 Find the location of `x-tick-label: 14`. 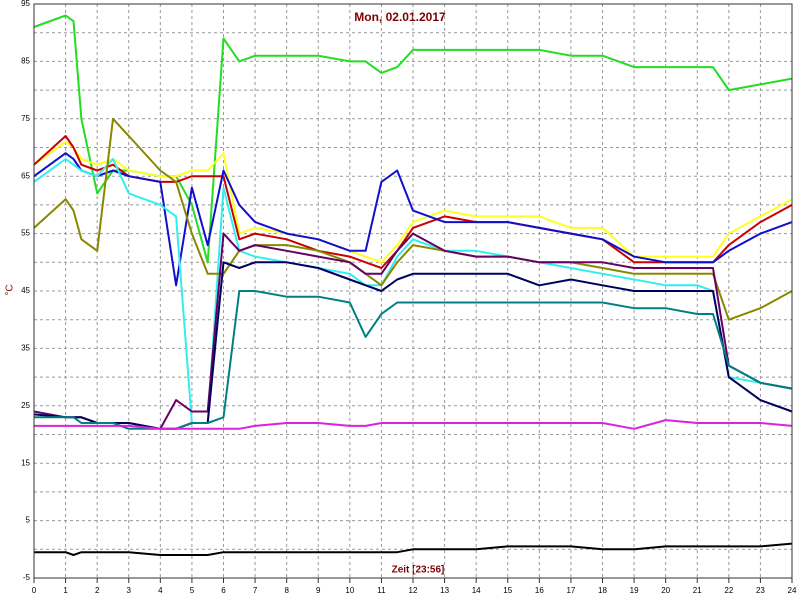

x-tick-label: 14 is located at coordinates (476, 590).